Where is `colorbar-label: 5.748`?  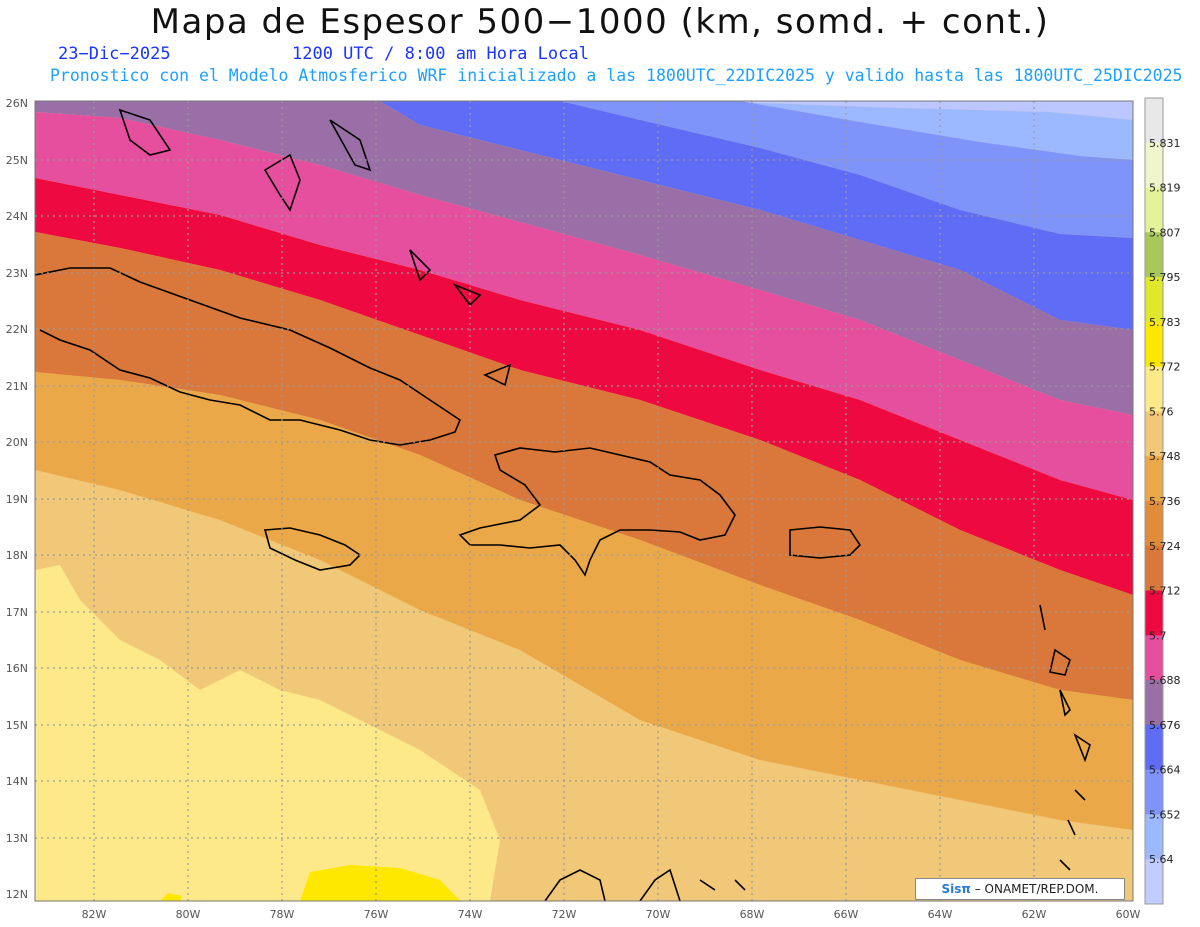 colorbar-label: 5.748 is located at coordinates (1165, 456).